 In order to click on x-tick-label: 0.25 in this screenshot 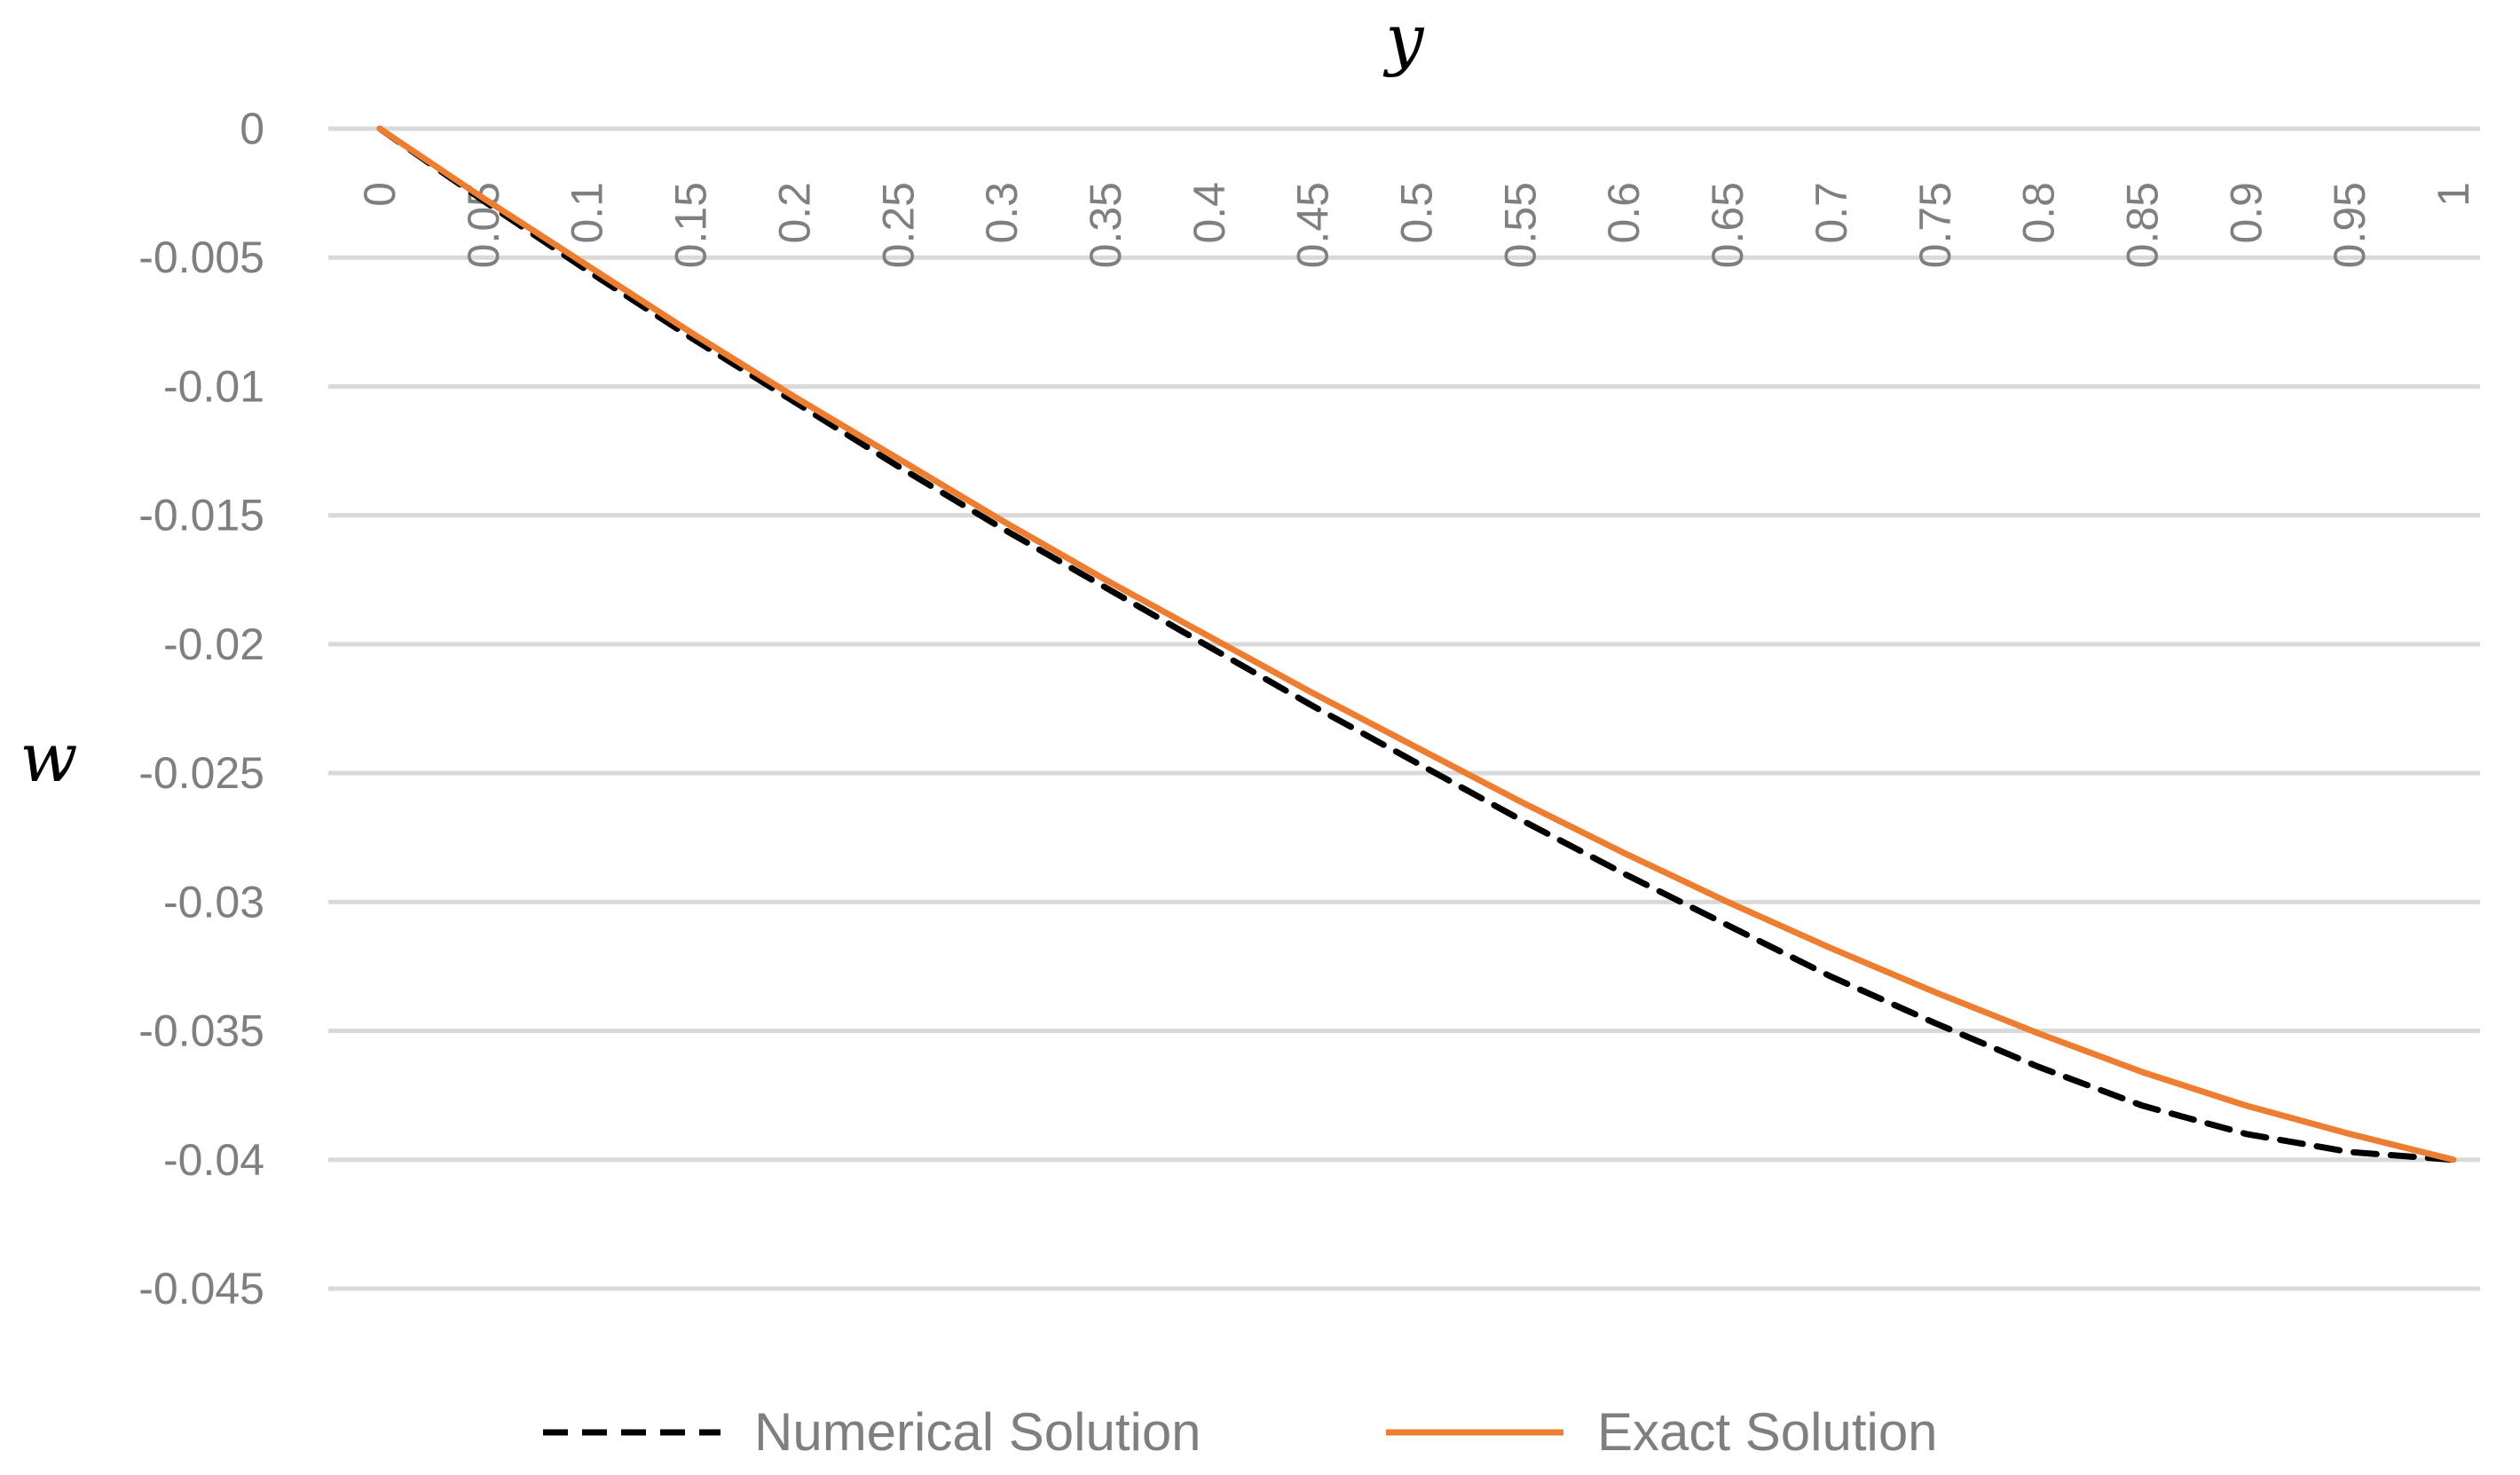, I will do `click(898, 225)`.